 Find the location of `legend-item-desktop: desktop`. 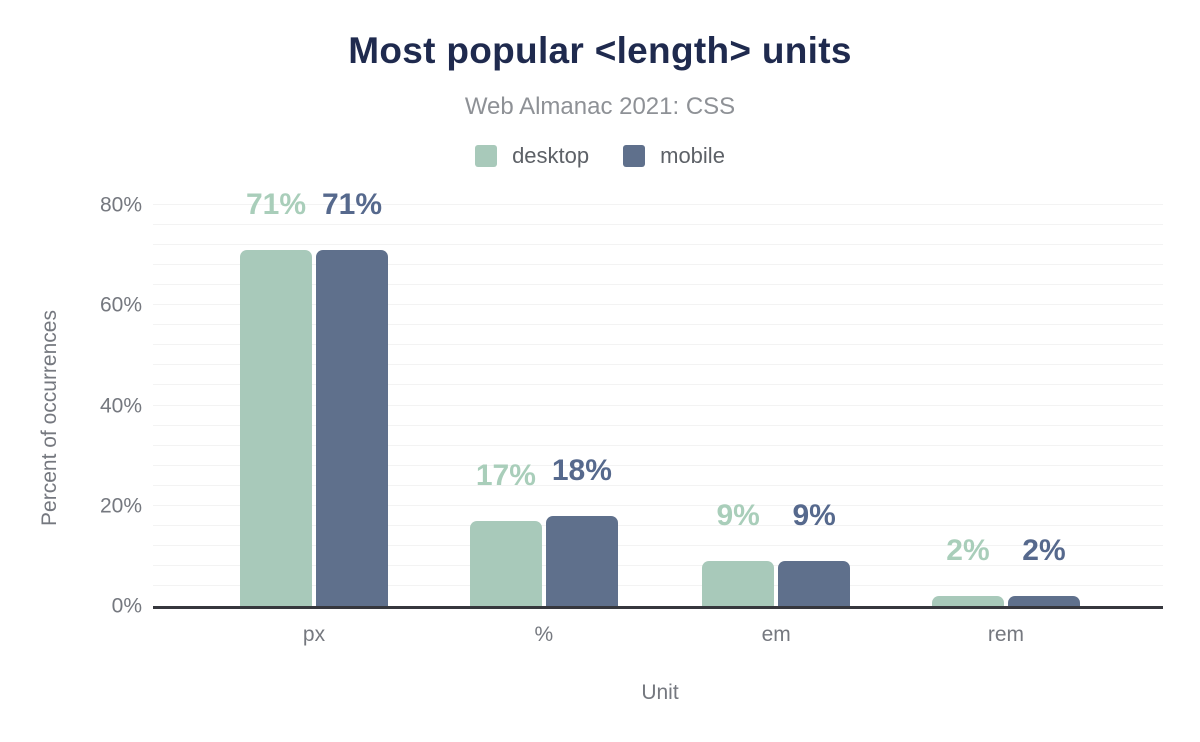

legend-item-desktop: desktop is located at coordinates (532, 156).